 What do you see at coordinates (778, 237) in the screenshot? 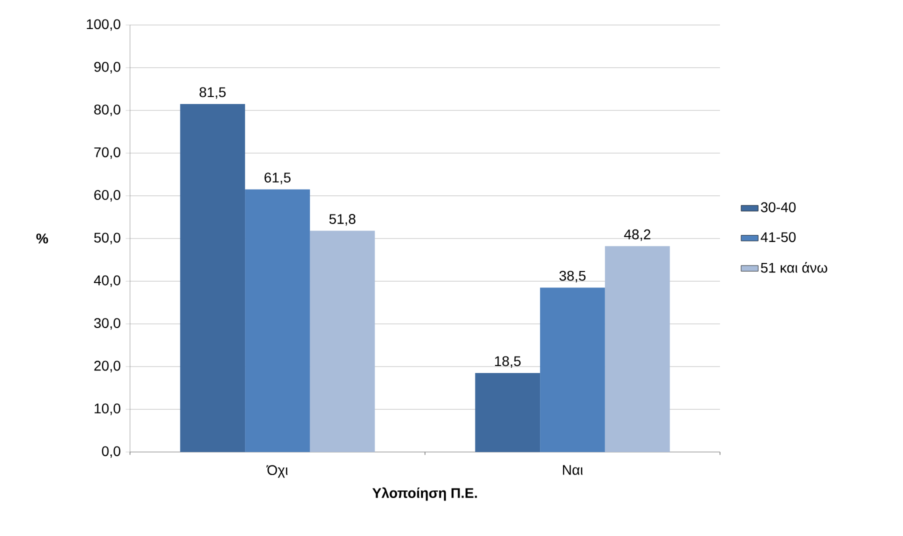
I see `legend-label: 41-50` at bounding box center [778, 237].